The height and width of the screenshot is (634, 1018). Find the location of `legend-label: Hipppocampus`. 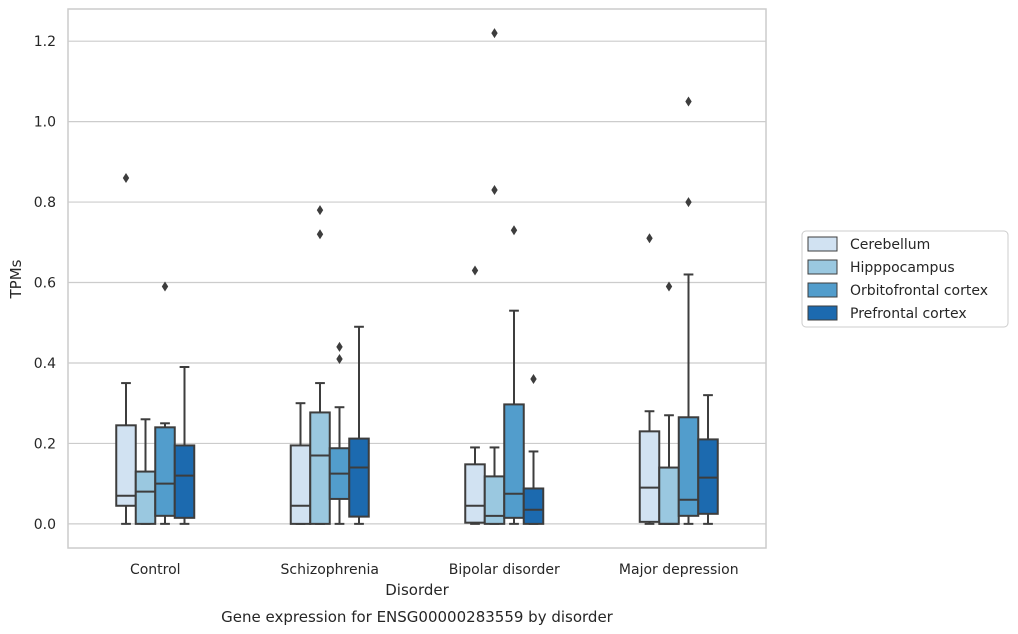

legend-label: Hipppocampus is located at coordinates (902, 268).